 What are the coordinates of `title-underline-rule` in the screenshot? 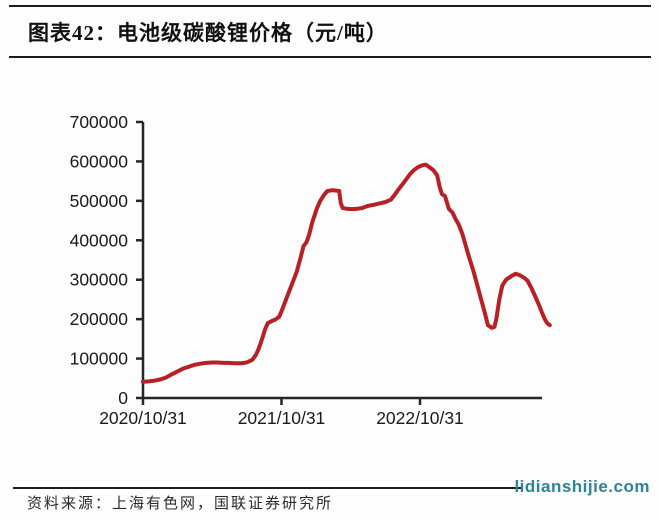 It's located at (330, 57).